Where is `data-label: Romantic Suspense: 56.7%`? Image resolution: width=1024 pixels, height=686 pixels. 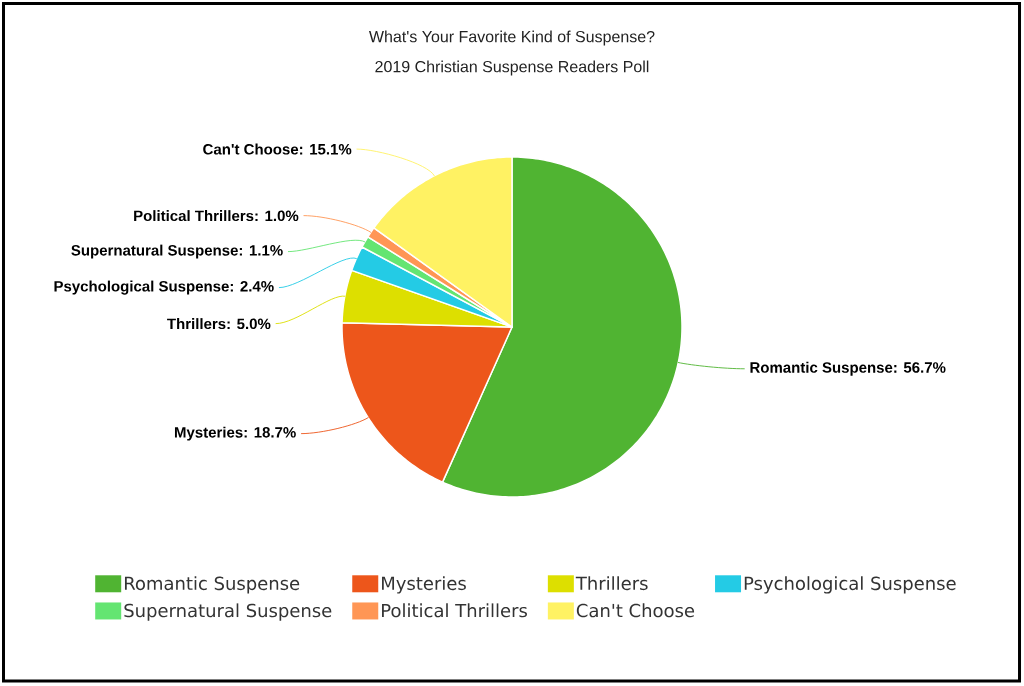 data-label: Romantic Suspense: 56.7% is located at coordinates (848, 368).